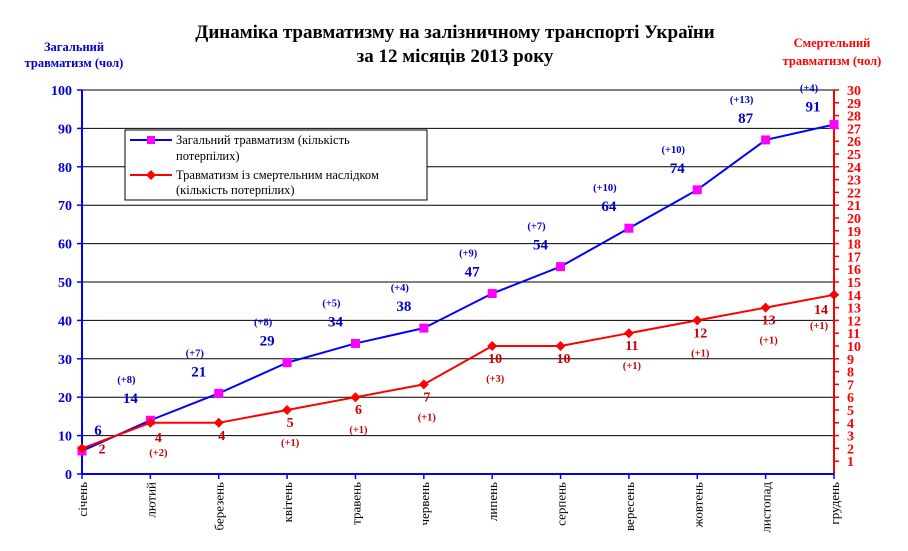  I want to click on data-label-total: 21, so click(198, 372).